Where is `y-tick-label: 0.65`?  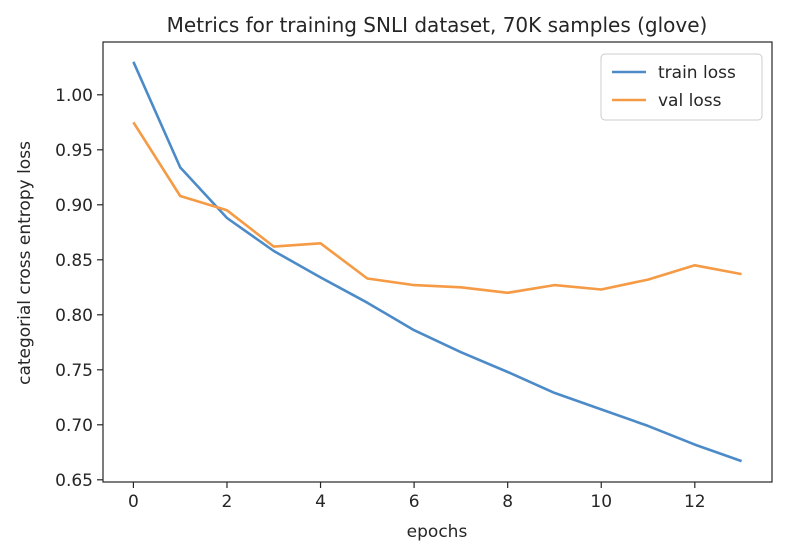
y-tick-label: 0.65 is located at coordinates (74, 481).